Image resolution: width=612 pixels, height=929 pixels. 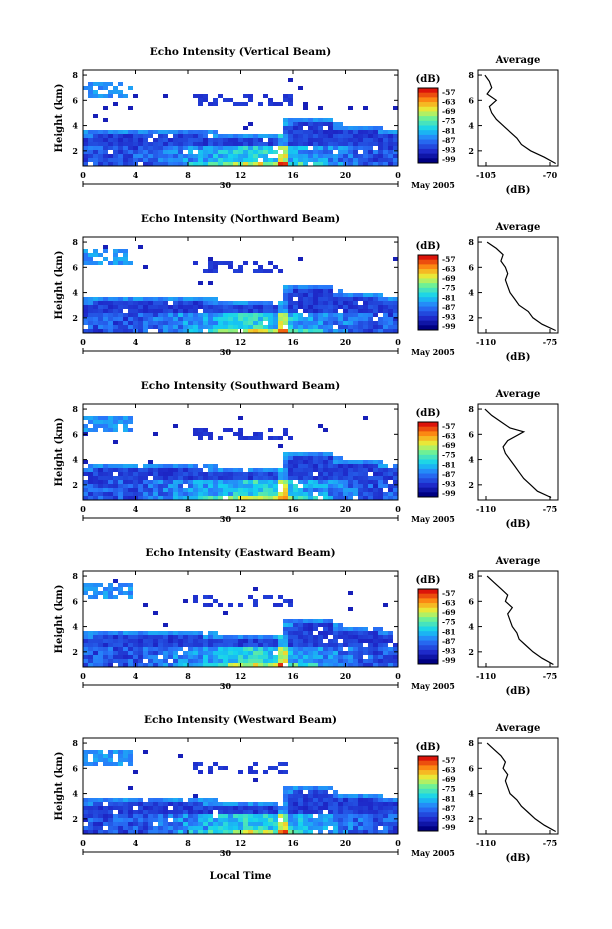 I want to click on x-tick-label: 12, so click(x=240, y=342).